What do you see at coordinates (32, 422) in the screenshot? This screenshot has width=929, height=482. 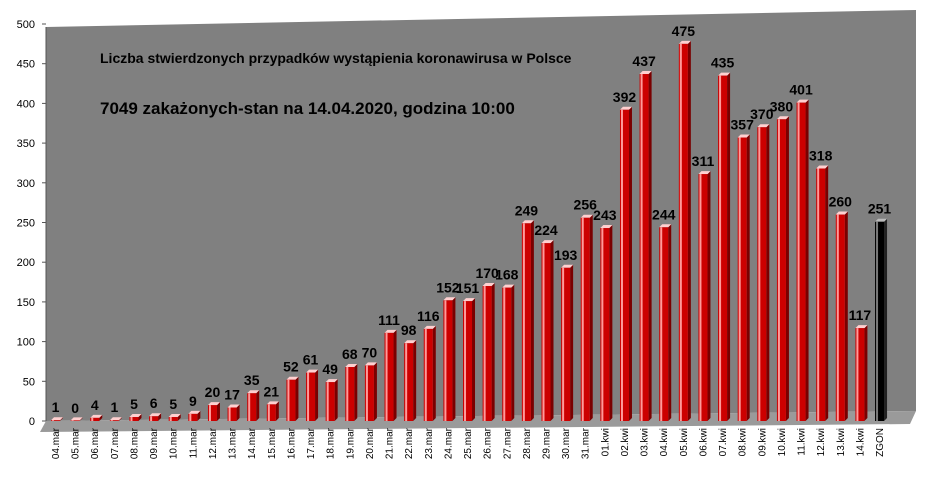 I see `y-tick-label: 0` at bounding box center [32, 422].